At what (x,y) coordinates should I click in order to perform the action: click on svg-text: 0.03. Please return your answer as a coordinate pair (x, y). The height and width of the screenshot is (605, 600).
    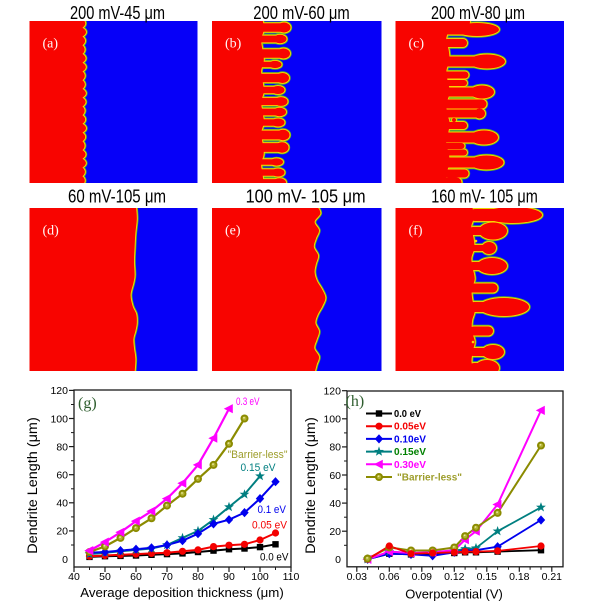
    Looking at the image, I should click on (357, 577).